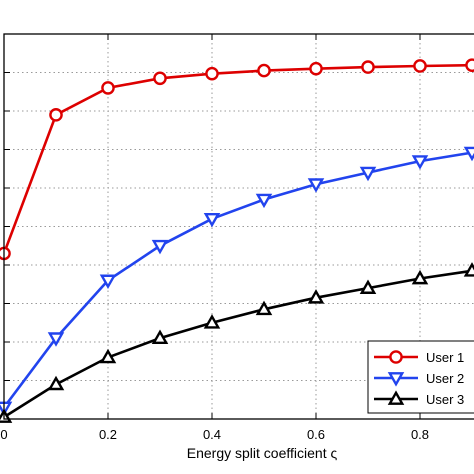 Image resolution: width=474 pixels, height=474 pixels. Describe the element at coordinates (316, 434) in the screenshot. I see `x-tick-label: 0.6` at that location.